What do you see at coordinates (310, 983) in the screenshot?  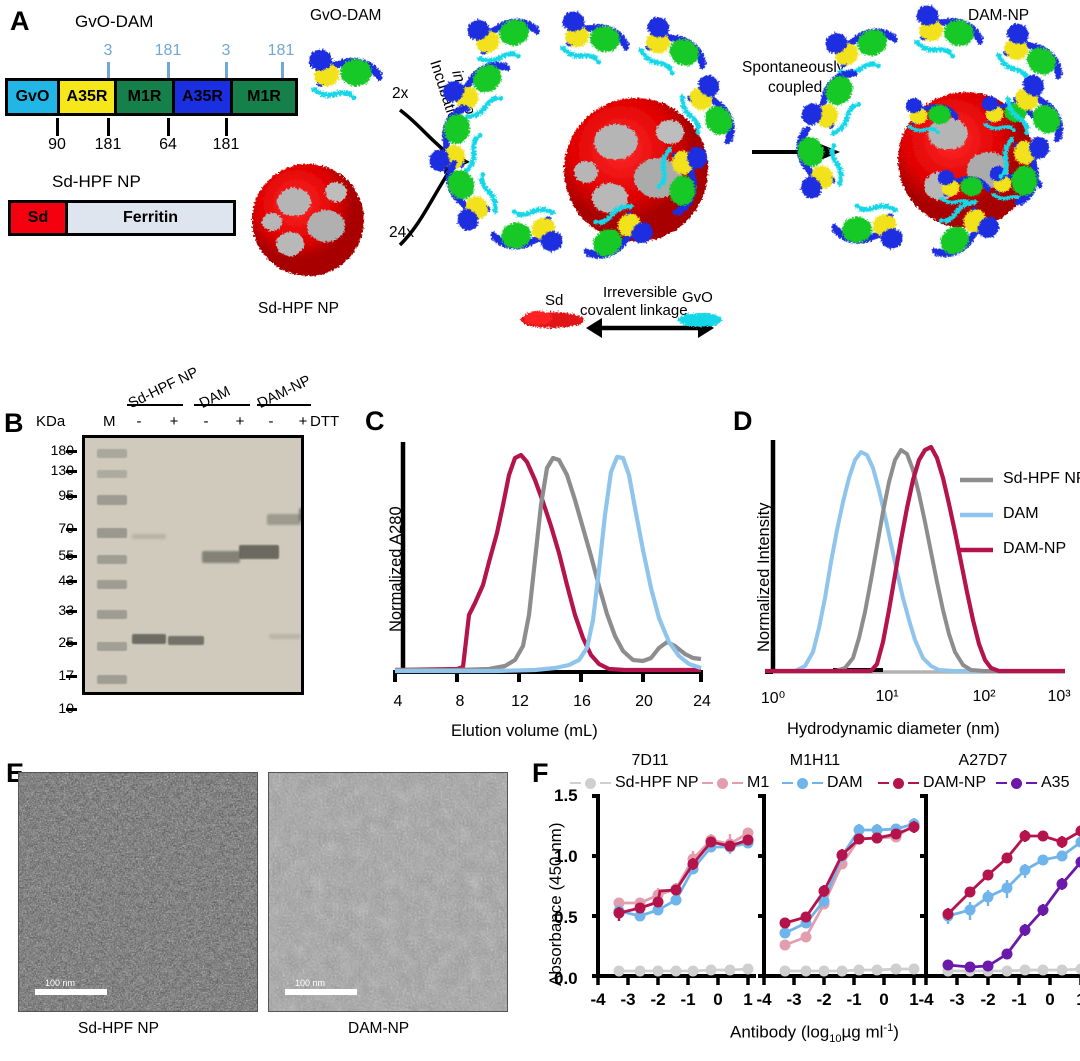 I see `scale-bar-label-2: 100 nm` at bounding box center [310, 983].